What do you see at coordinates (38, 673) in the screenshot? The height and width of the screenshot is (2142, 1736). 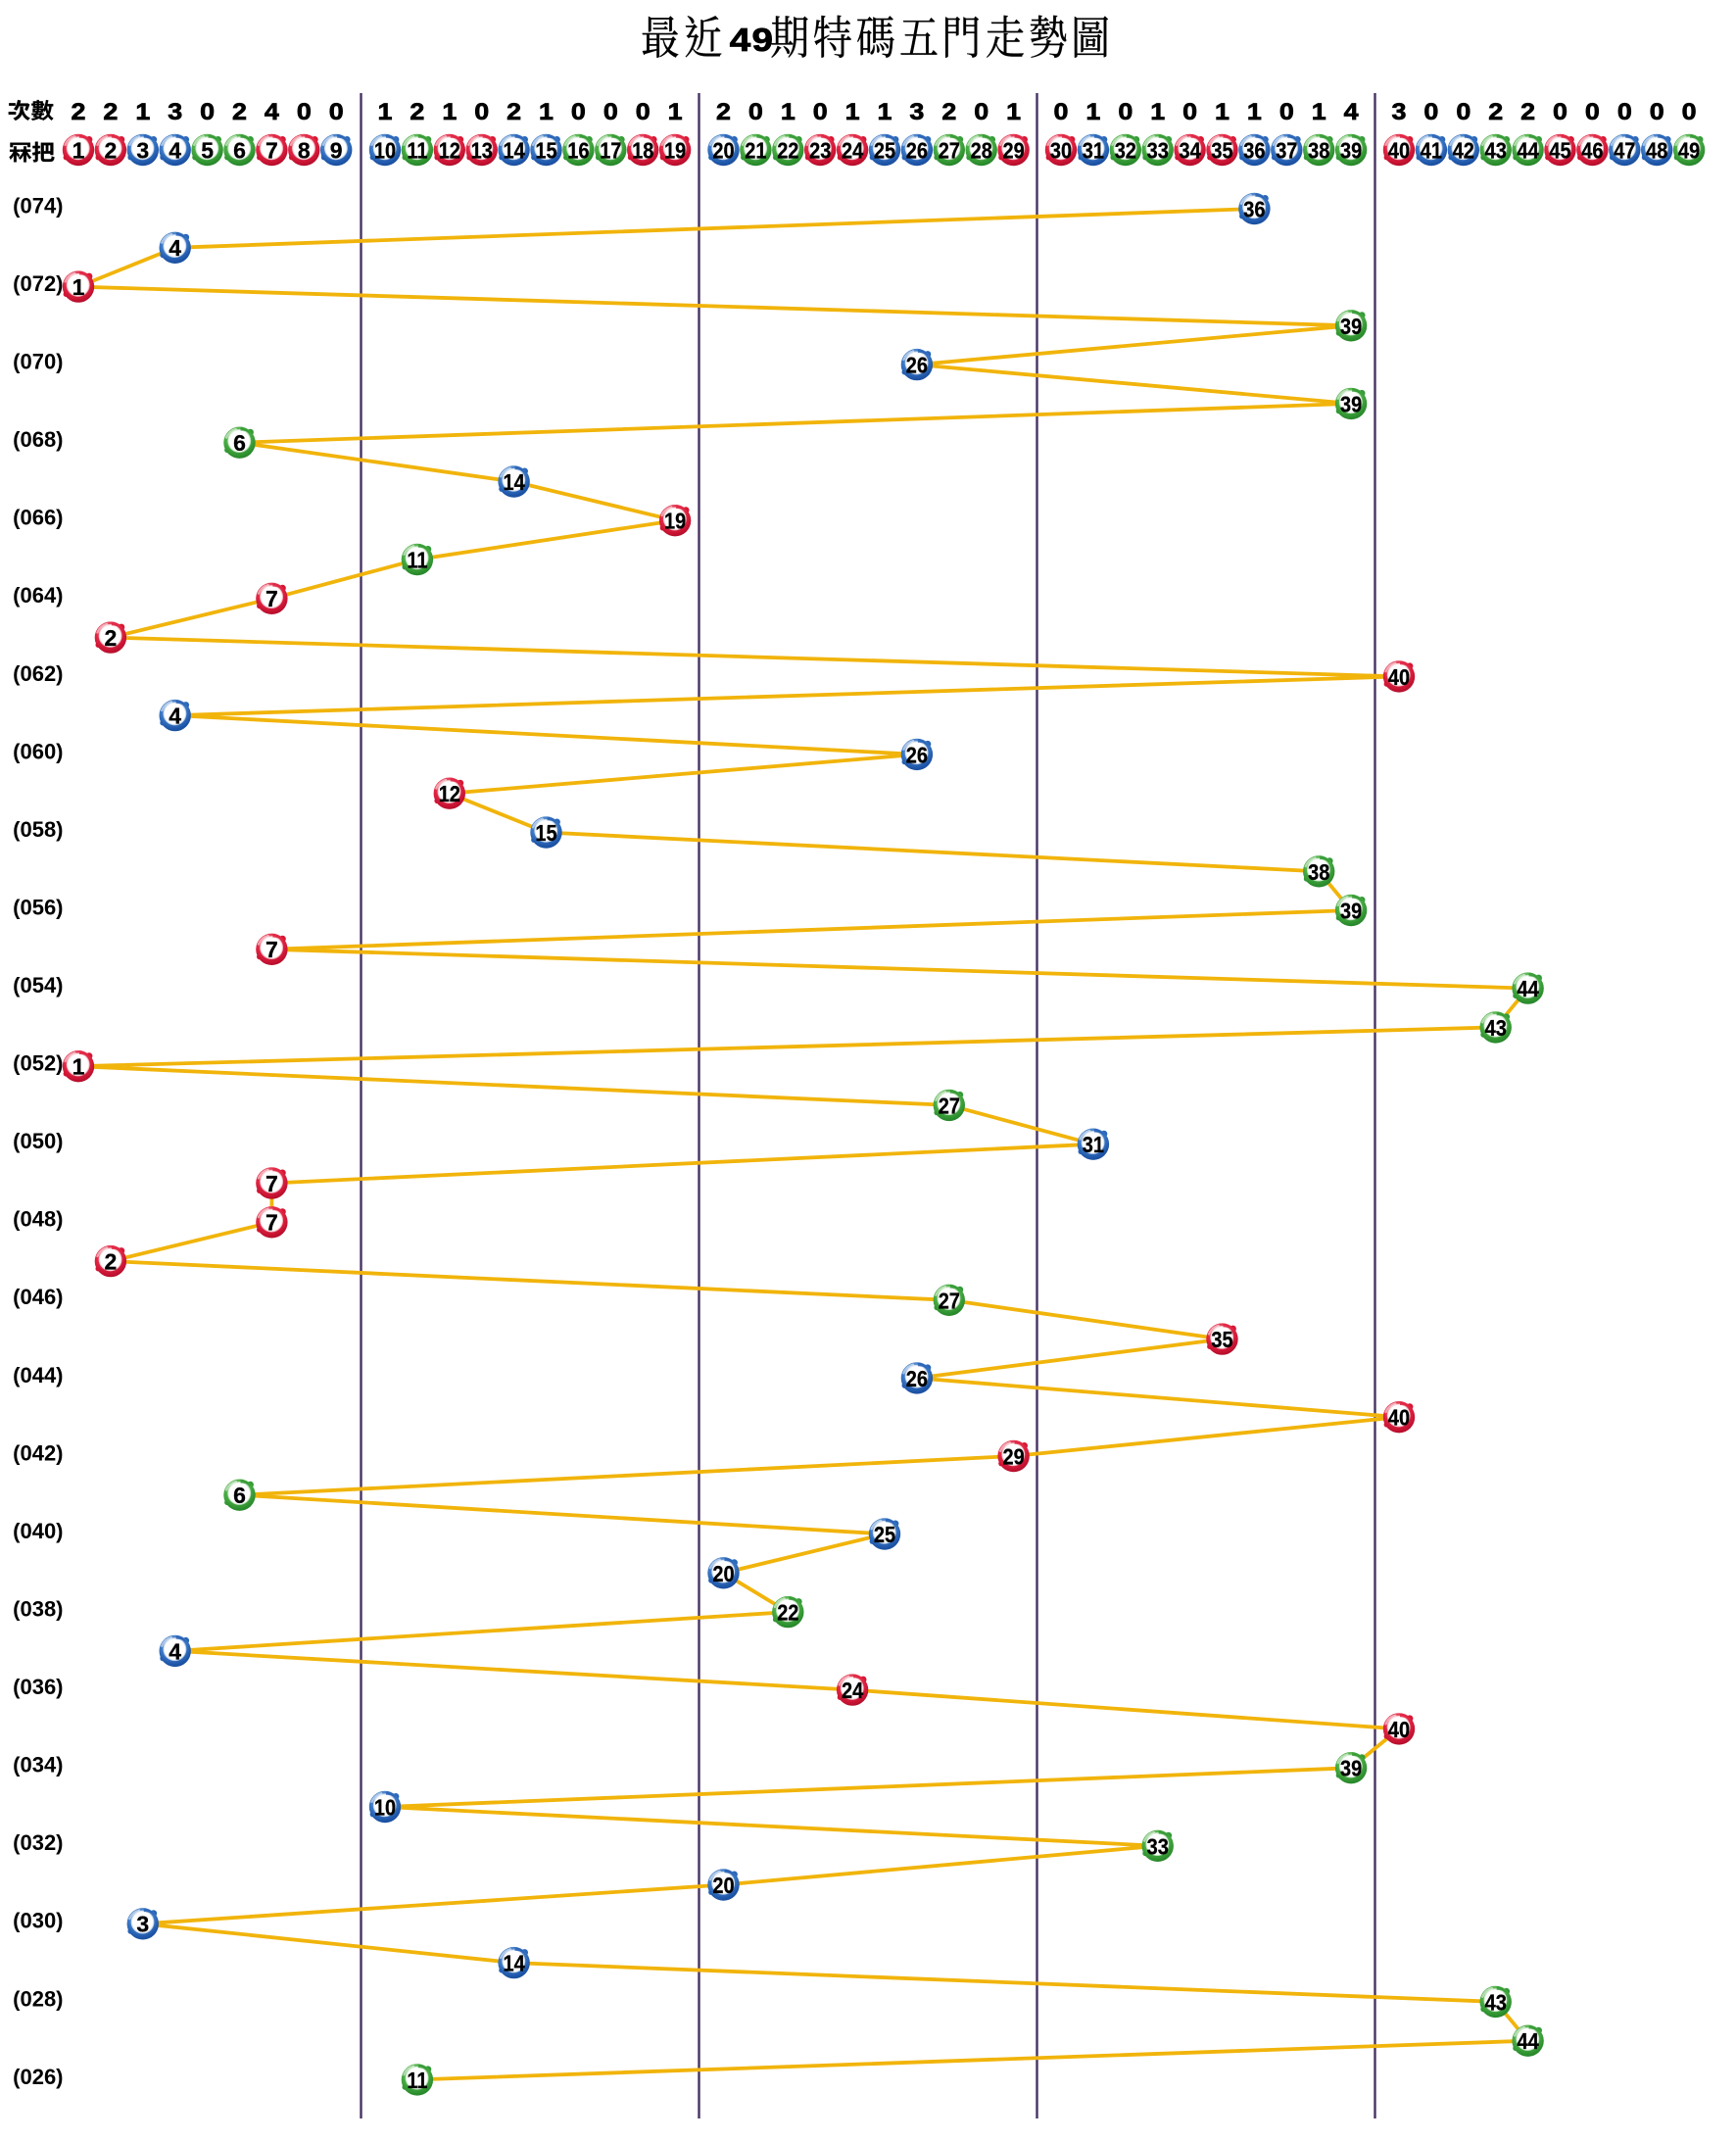 I see `svg-text: (062)` at bounding box center [38, 673].